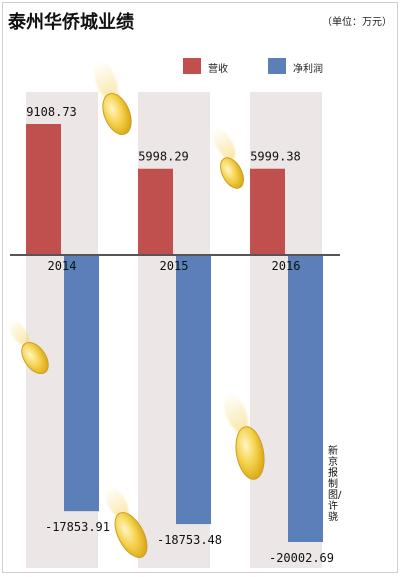 This screenshot has width=404, height=577. I want to click on x-tick-label: 2014, so click(62, 266).